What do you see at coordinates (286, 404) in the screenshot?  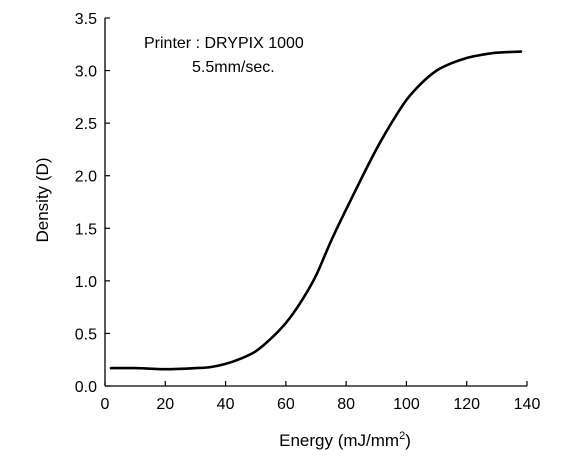 I see `x-tick-label-3: 60` at bounding box center [286, 404].